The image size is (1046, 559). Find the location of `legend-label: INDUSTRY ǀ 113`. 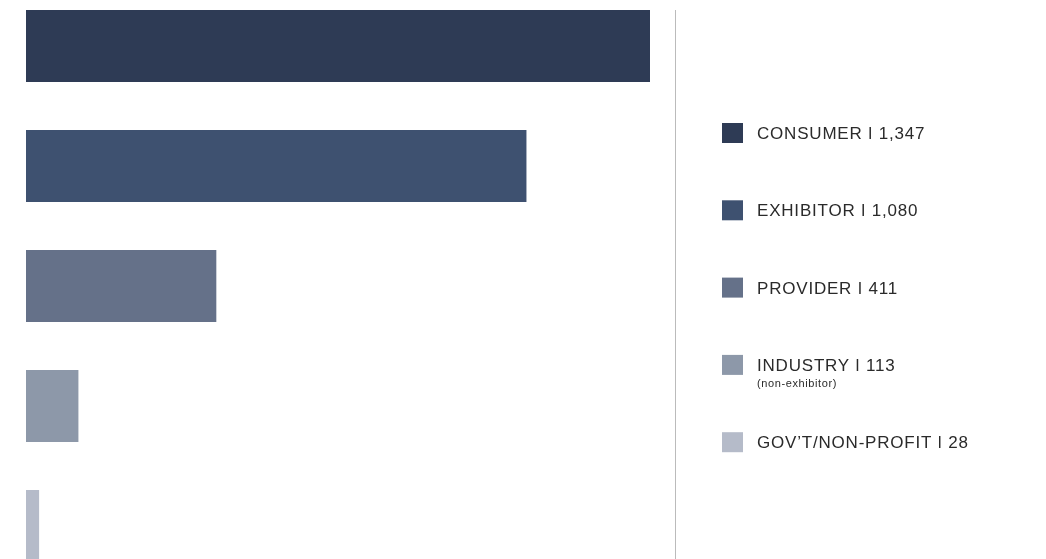

legend-label: INDUSTRY ǀ 113 is located at coordinates (826, 365).